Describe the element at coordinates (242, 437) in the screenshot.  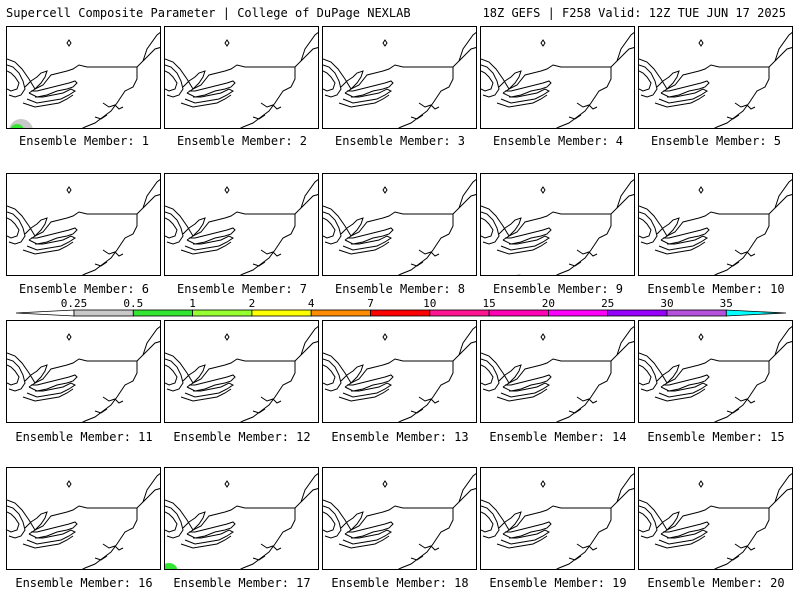
I see `panel-label: Ensemble Member: 12` at that location.